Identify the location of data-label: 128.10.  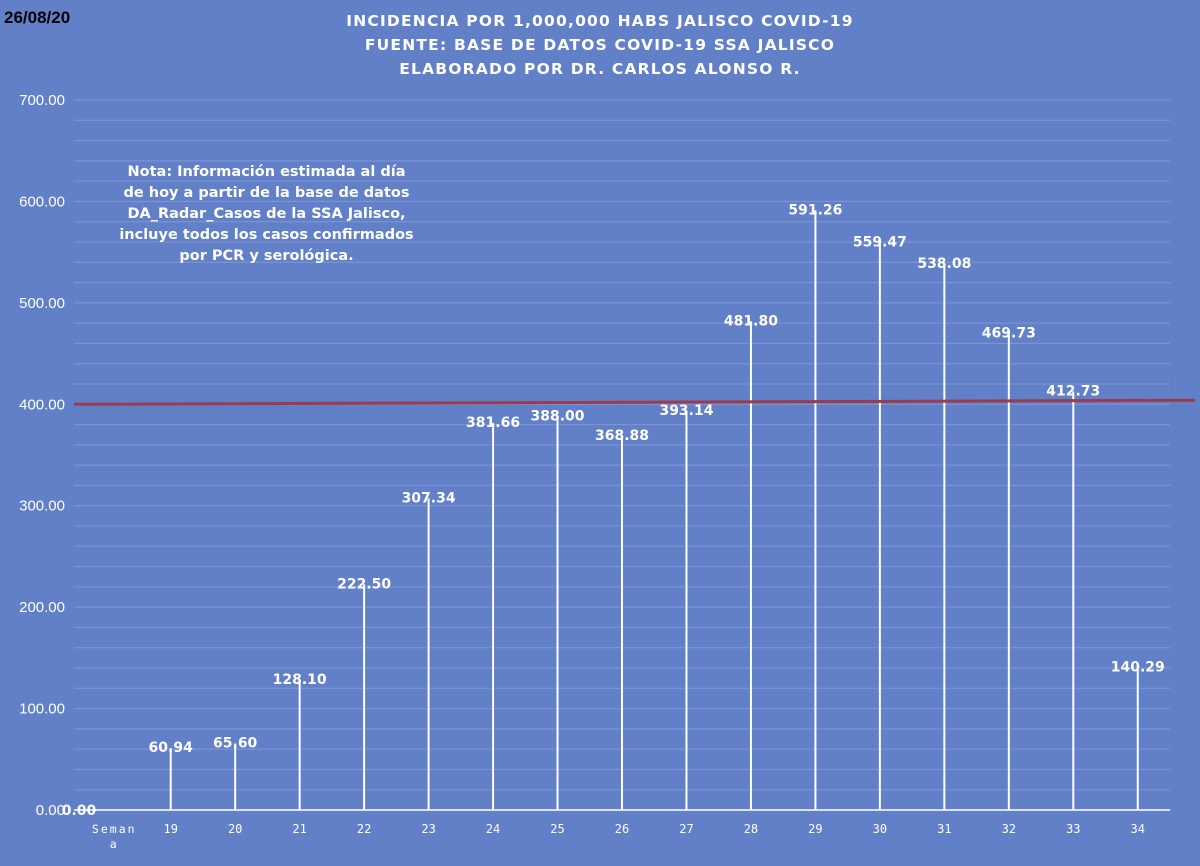
(300, 680).